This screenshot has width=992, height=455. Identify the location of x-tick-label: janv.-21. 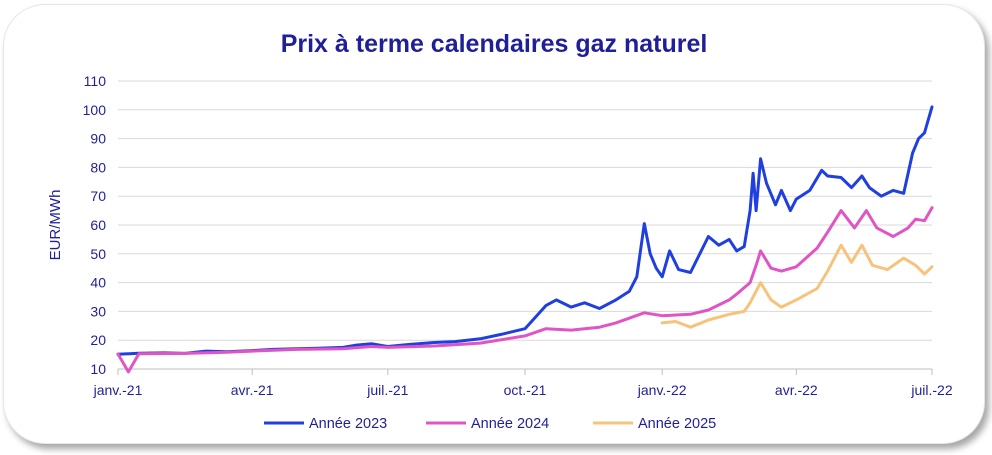
(118, 390).